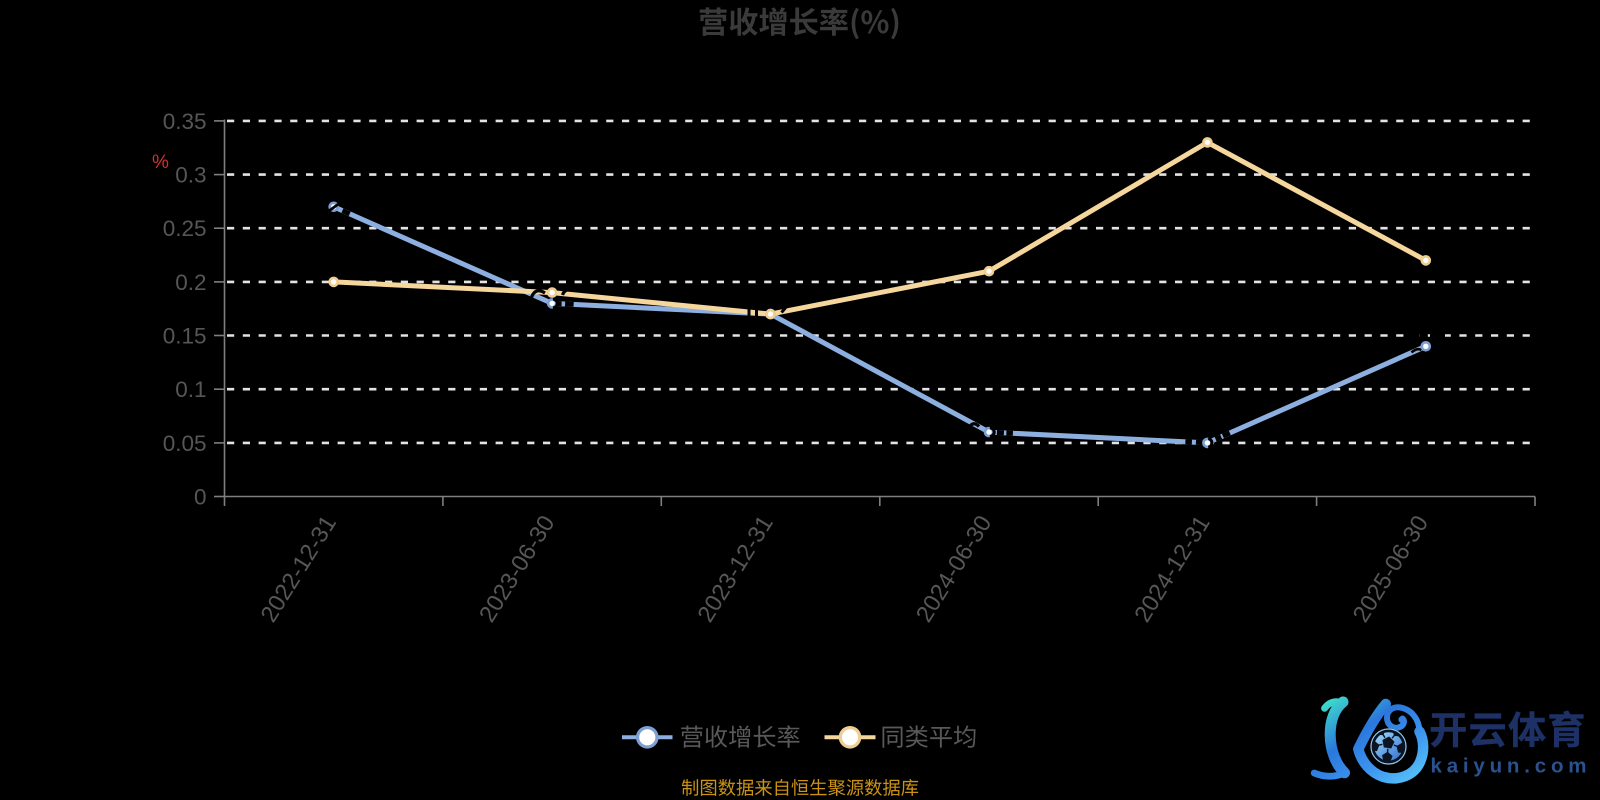  I want to click on svg-text: 0.3, so click(190, 175).